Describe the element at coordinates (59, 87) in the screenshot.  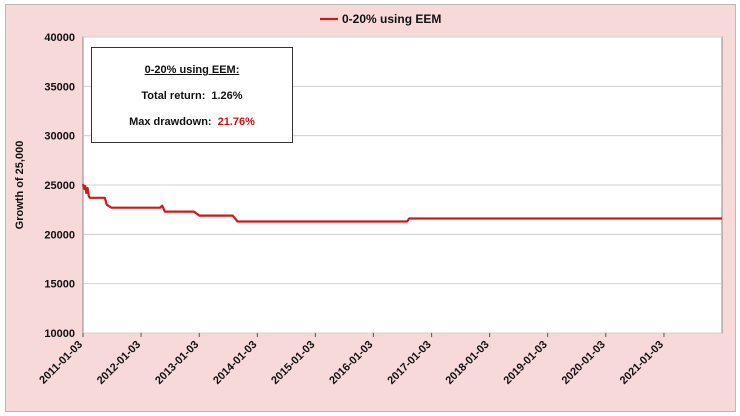
I see `y-tick-label: 35000` at that location.